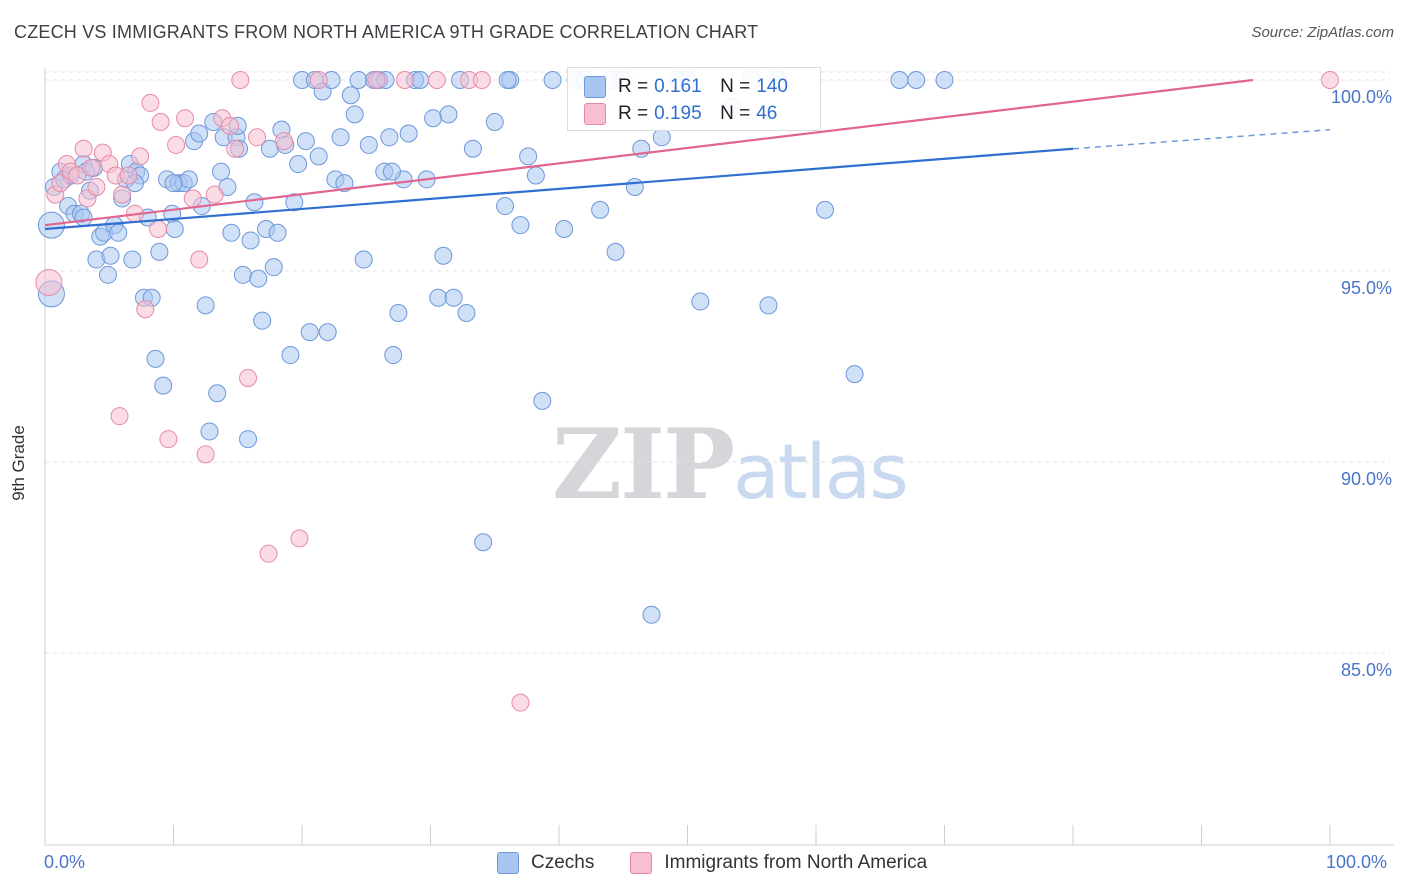 The image size is (1406, 892). I want to click on czechs-trend-extension, so click(1201, 139).